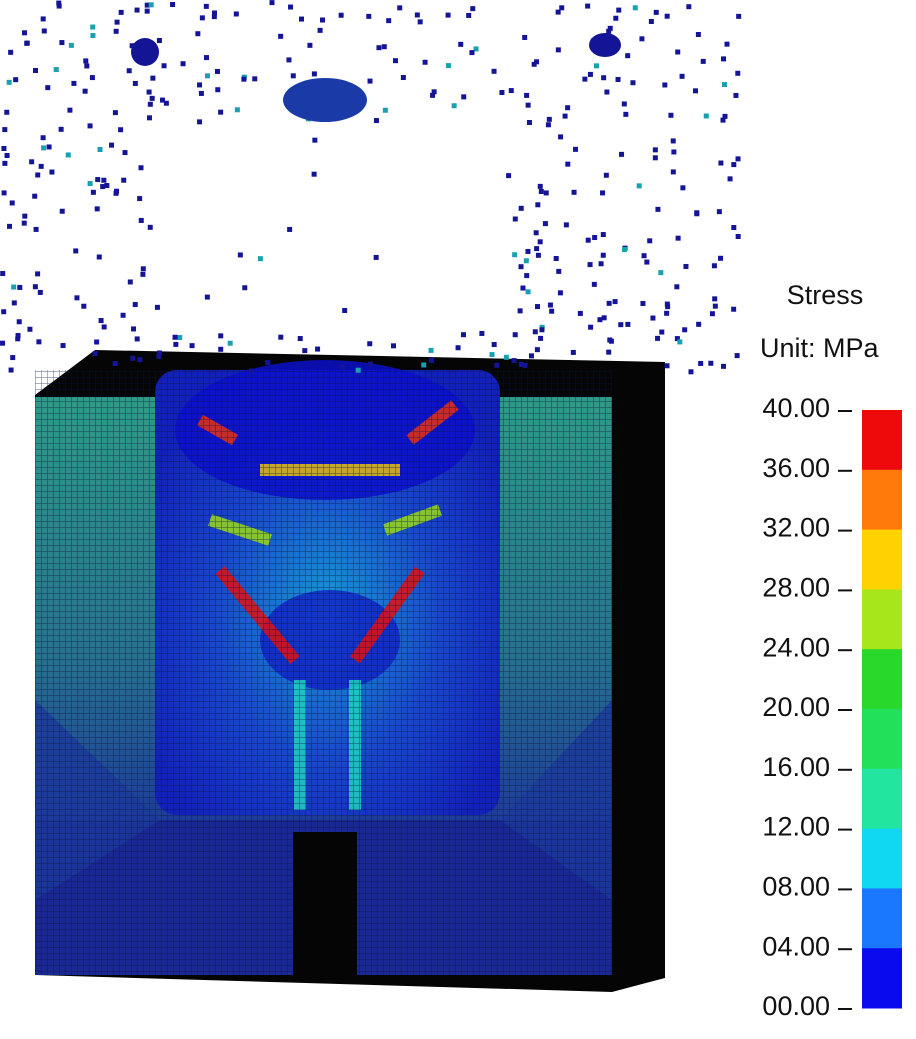 This screenshot has height=1039, width=916. Describe the element at coordinates (796, 647) in the screenshot. I see `tick-label: 24.00` at that location.